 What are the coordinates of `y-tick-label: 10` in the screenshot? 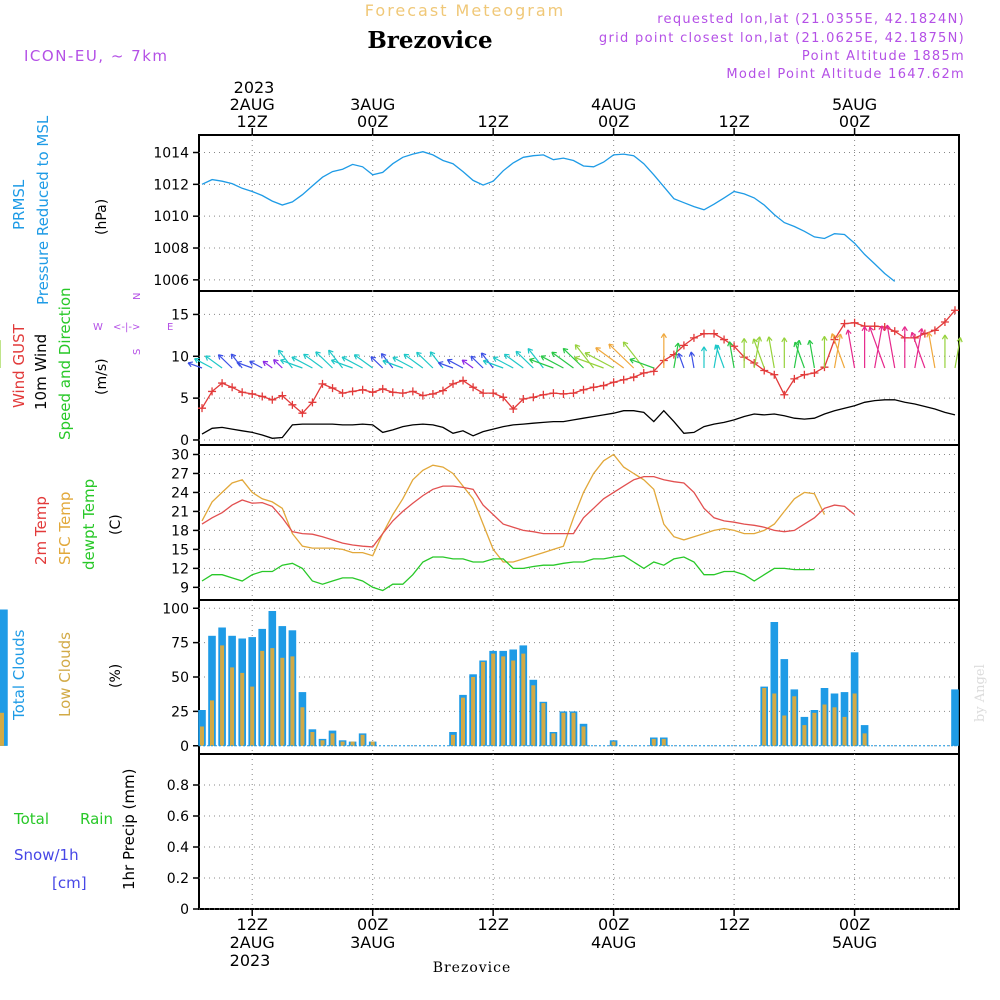 It's located at (180, 357).